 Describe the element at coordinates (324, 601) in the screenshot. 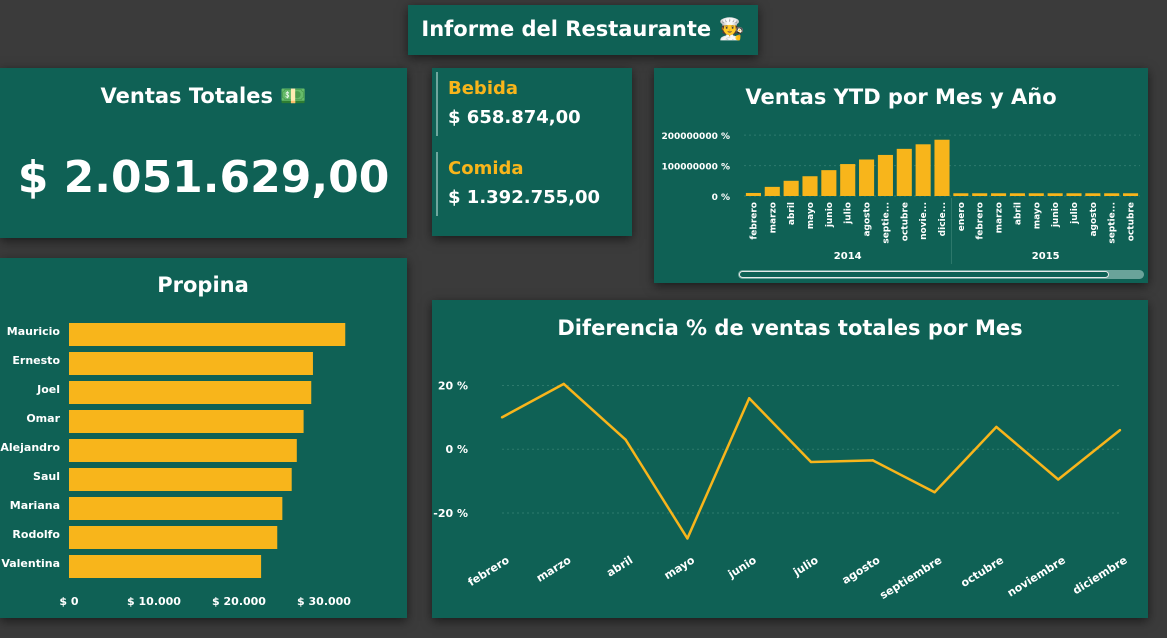

I see `propina-x-tick: $ 30.000` at that location.